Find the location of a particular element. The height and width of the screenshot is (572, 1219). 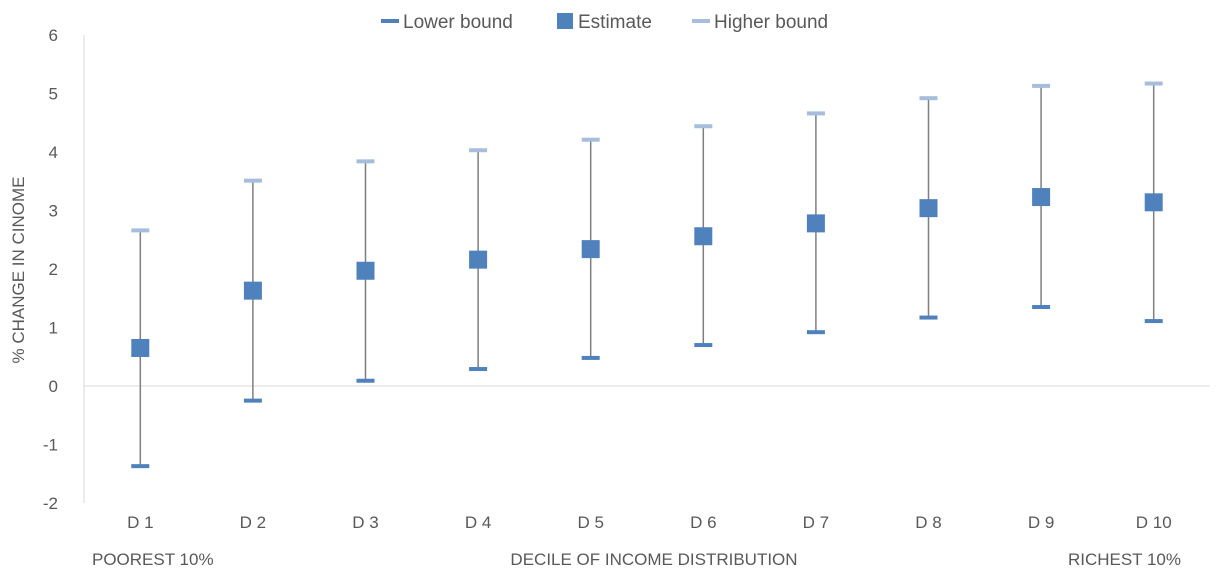

y-tick-label-0: 6 is located at coordinates (53, 35).